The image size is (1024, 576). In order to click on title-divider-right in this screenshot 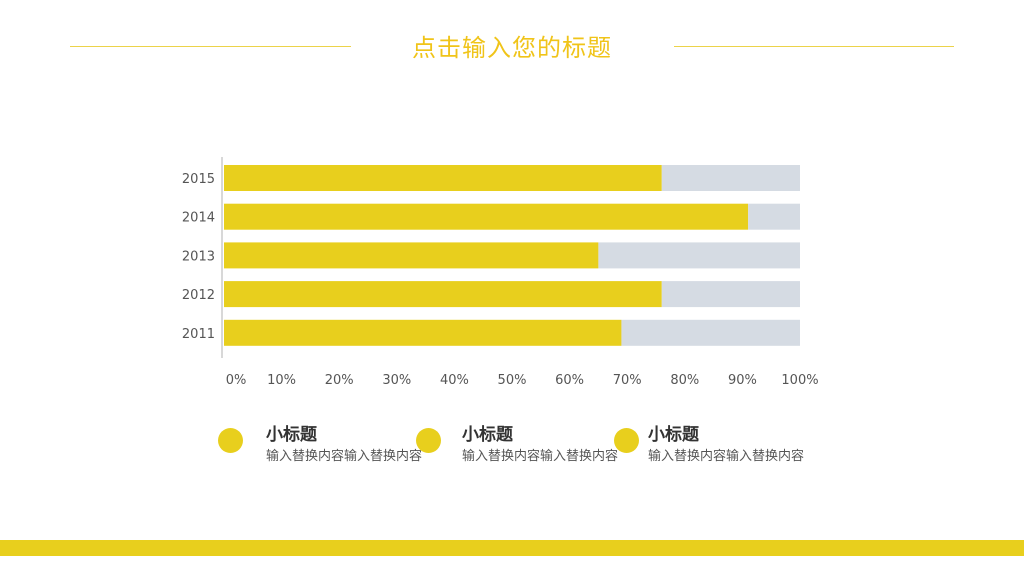, I will do `click(814, 46)`.